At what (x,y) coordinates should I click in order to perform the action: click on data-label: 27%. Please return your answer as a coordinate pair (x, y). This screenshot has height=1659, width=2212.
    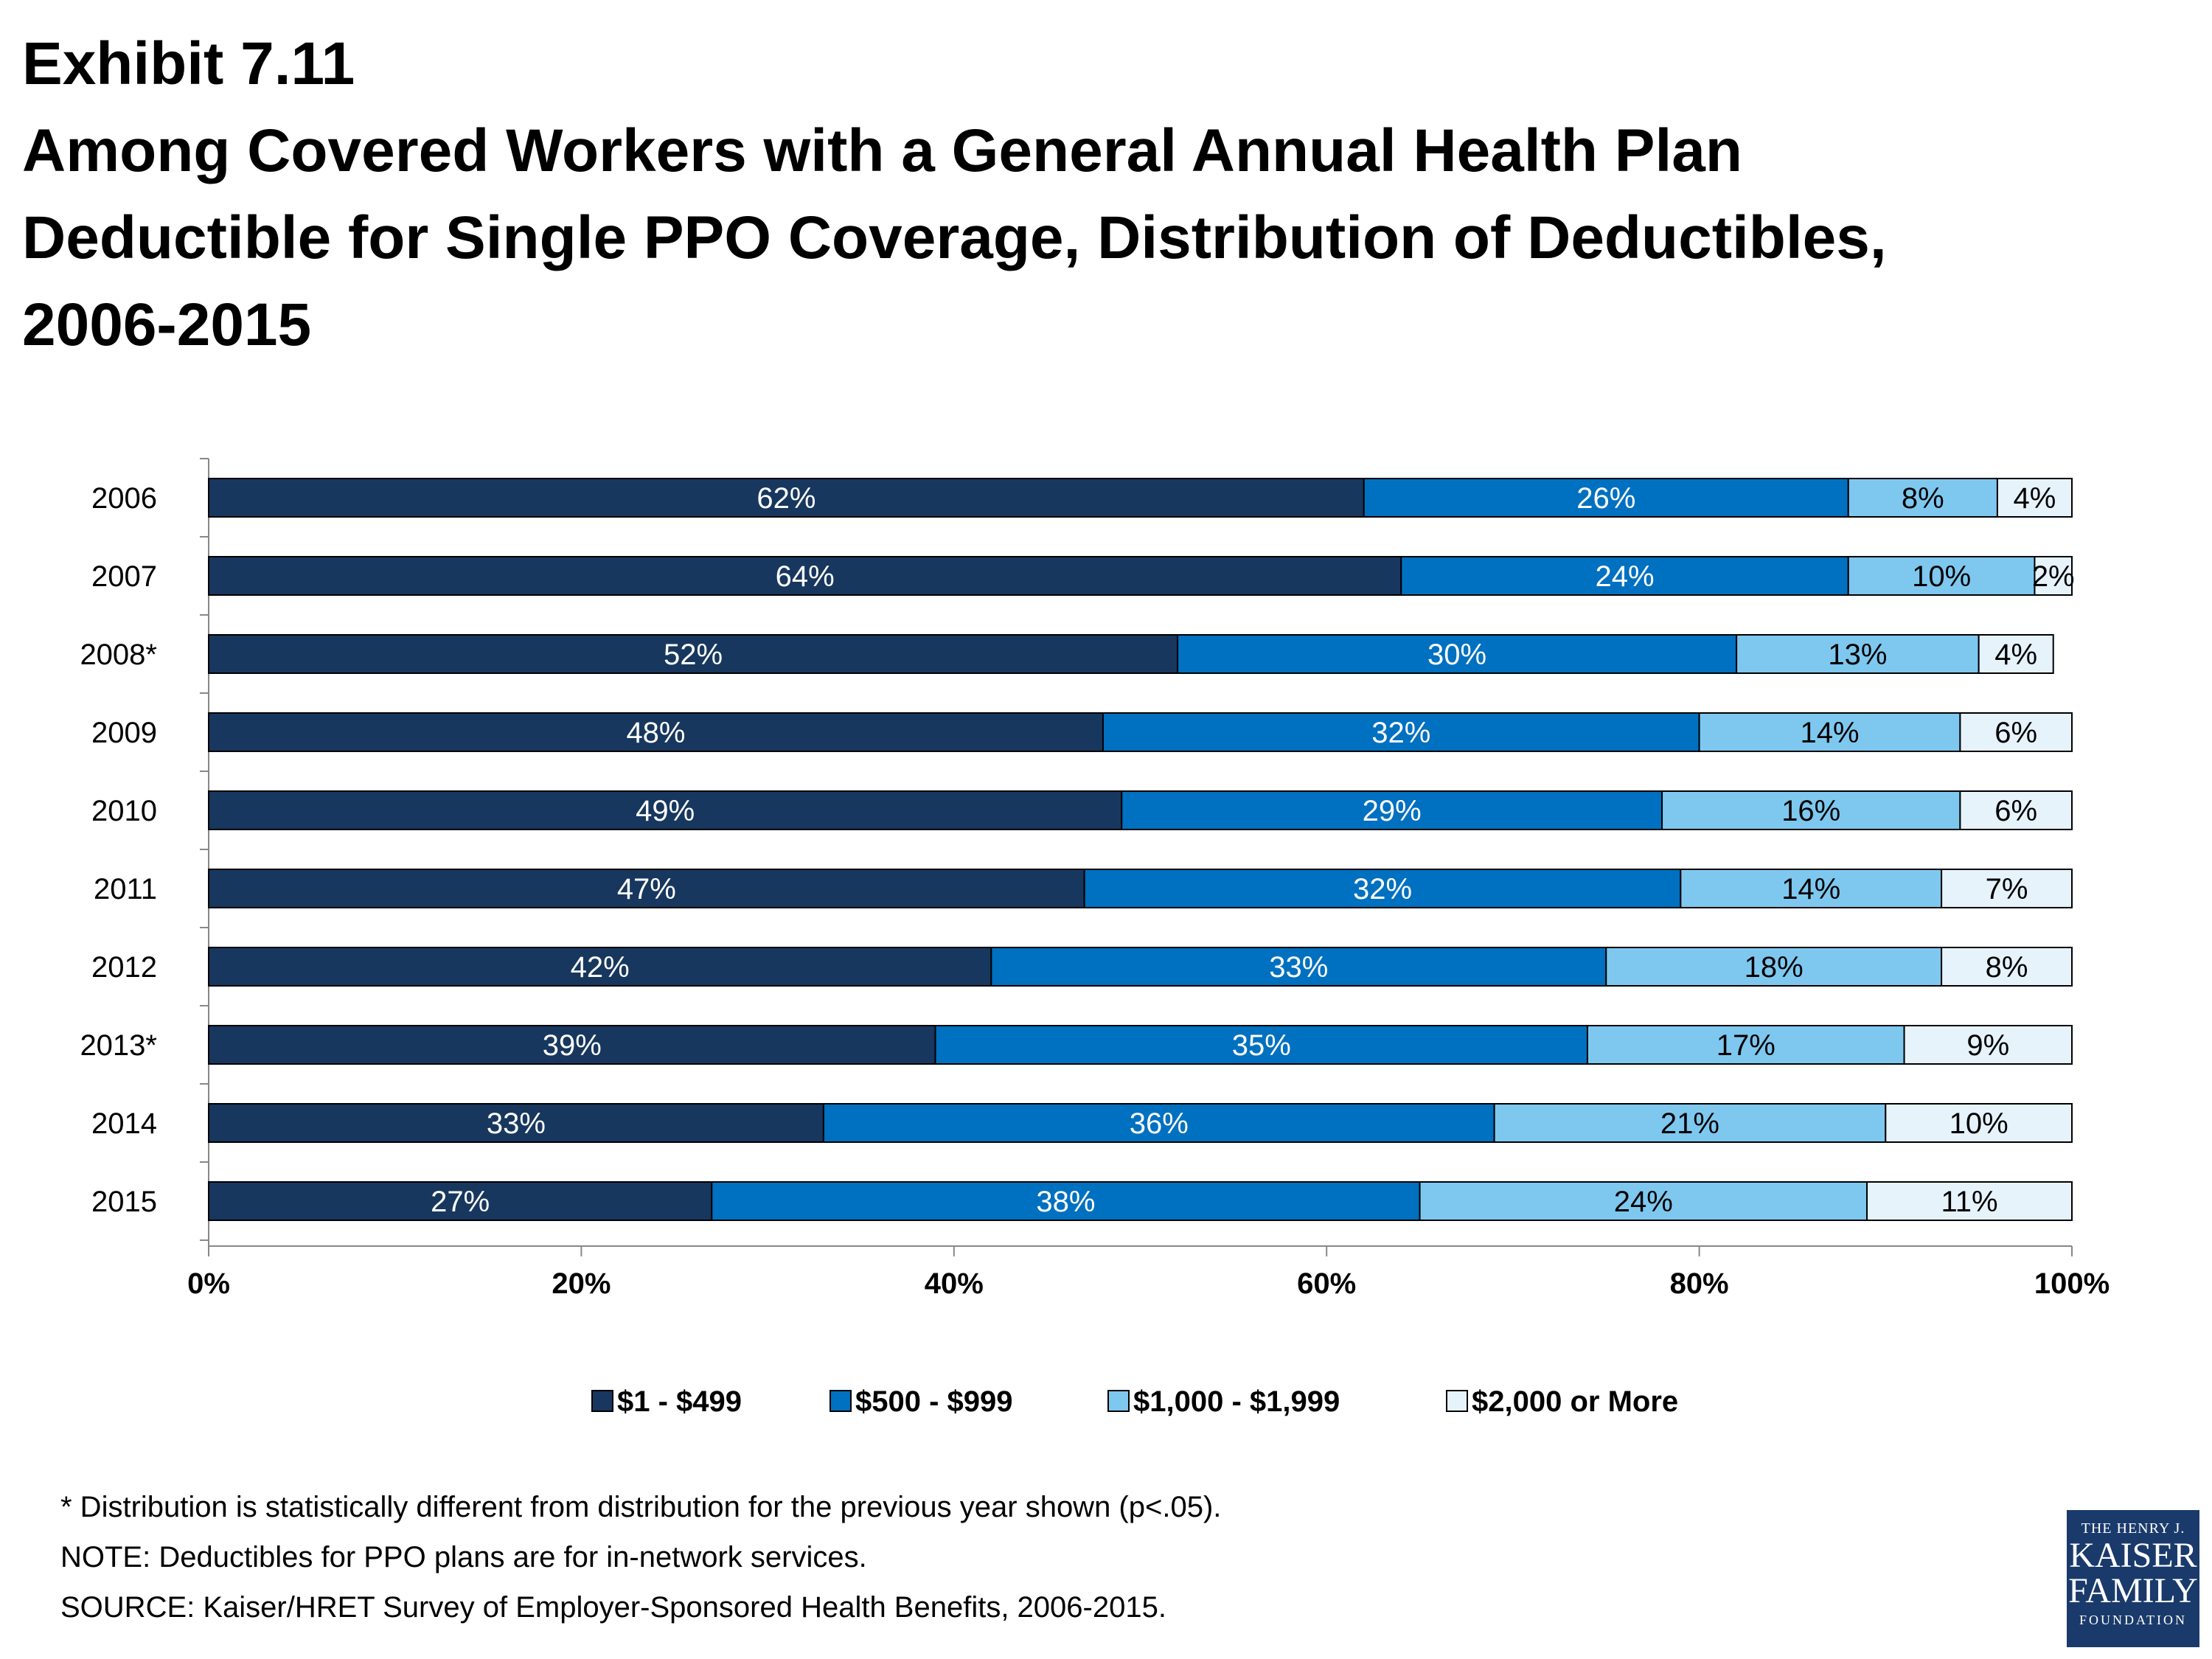
    Looking at the image, I should click on (460, 1202).